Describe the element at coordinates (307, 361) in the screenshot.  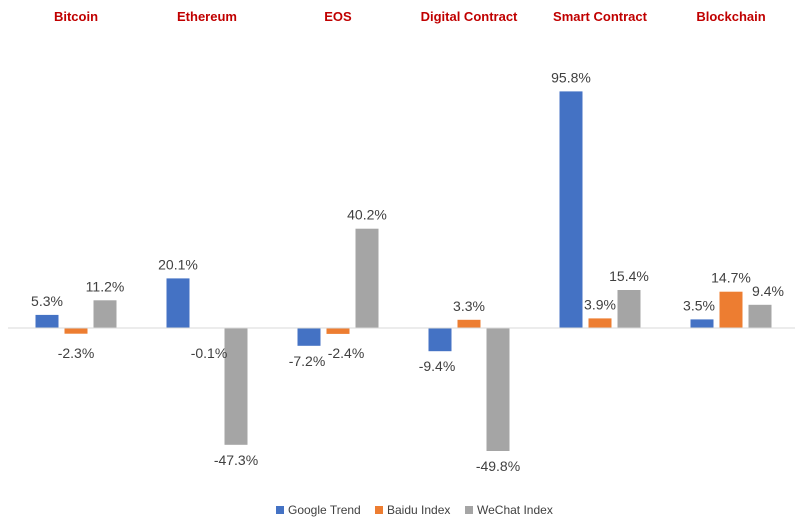
I see `data-label-eos-google-trend: -7.2%` at that location.